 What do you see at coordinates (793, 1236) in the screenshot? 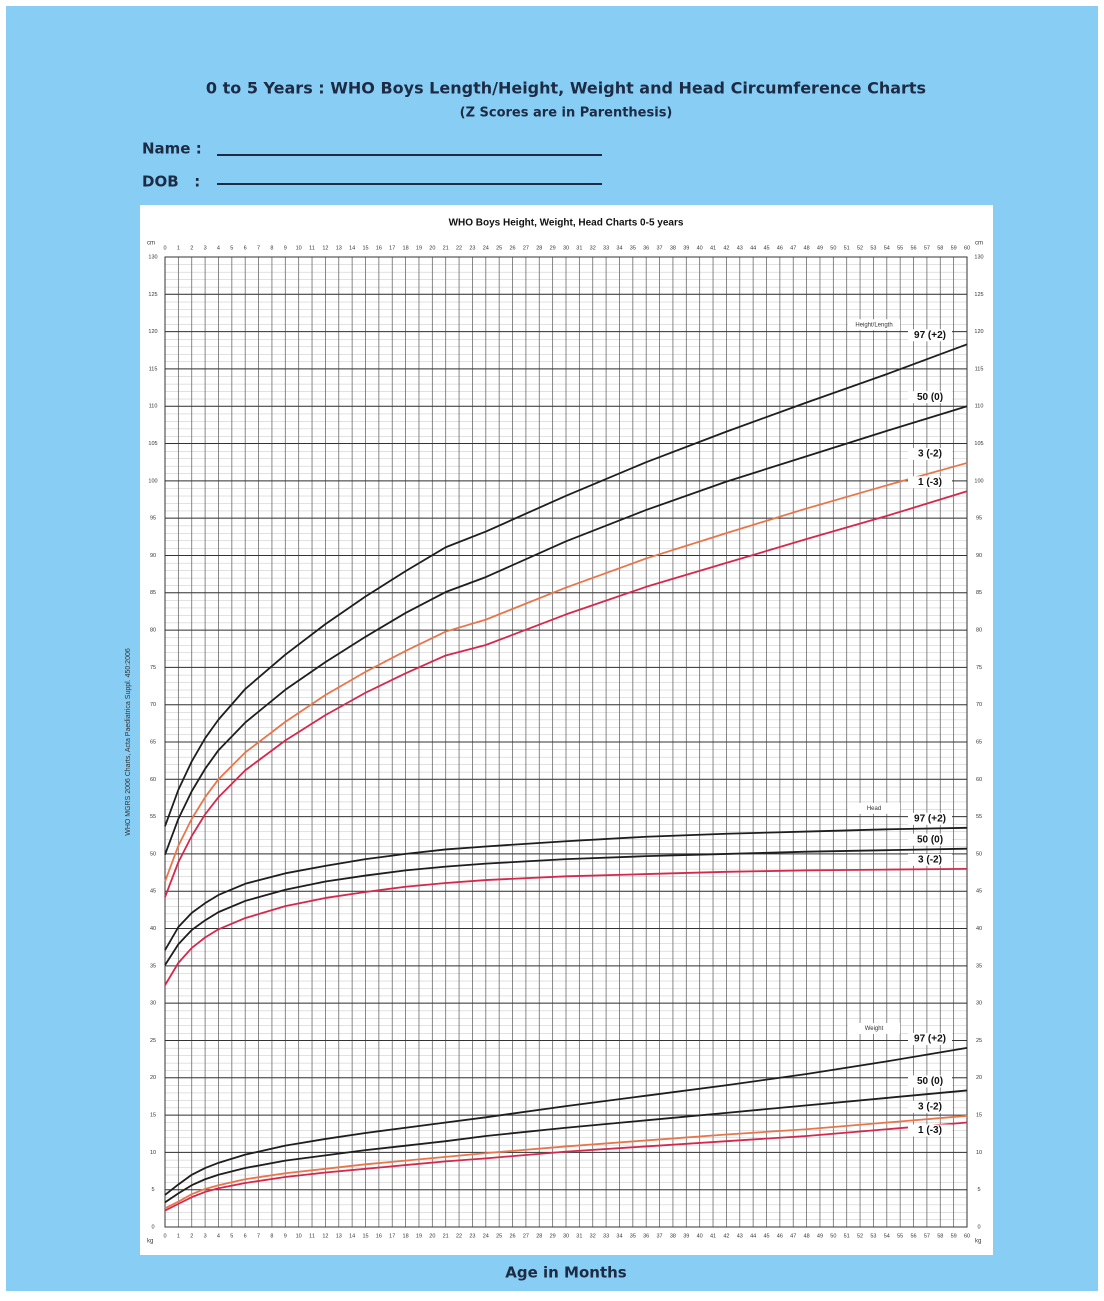
I see `x-tick-label: 47` at bounding box center [793, 1236].